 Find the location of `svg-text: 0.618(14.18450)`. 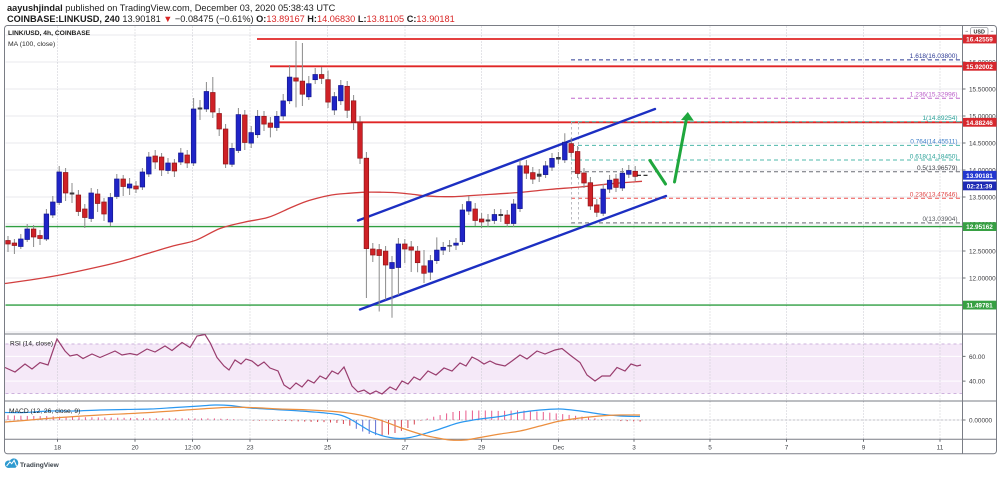

svg-text: 0.618(14.18450) is located at coordinates (934, 156).